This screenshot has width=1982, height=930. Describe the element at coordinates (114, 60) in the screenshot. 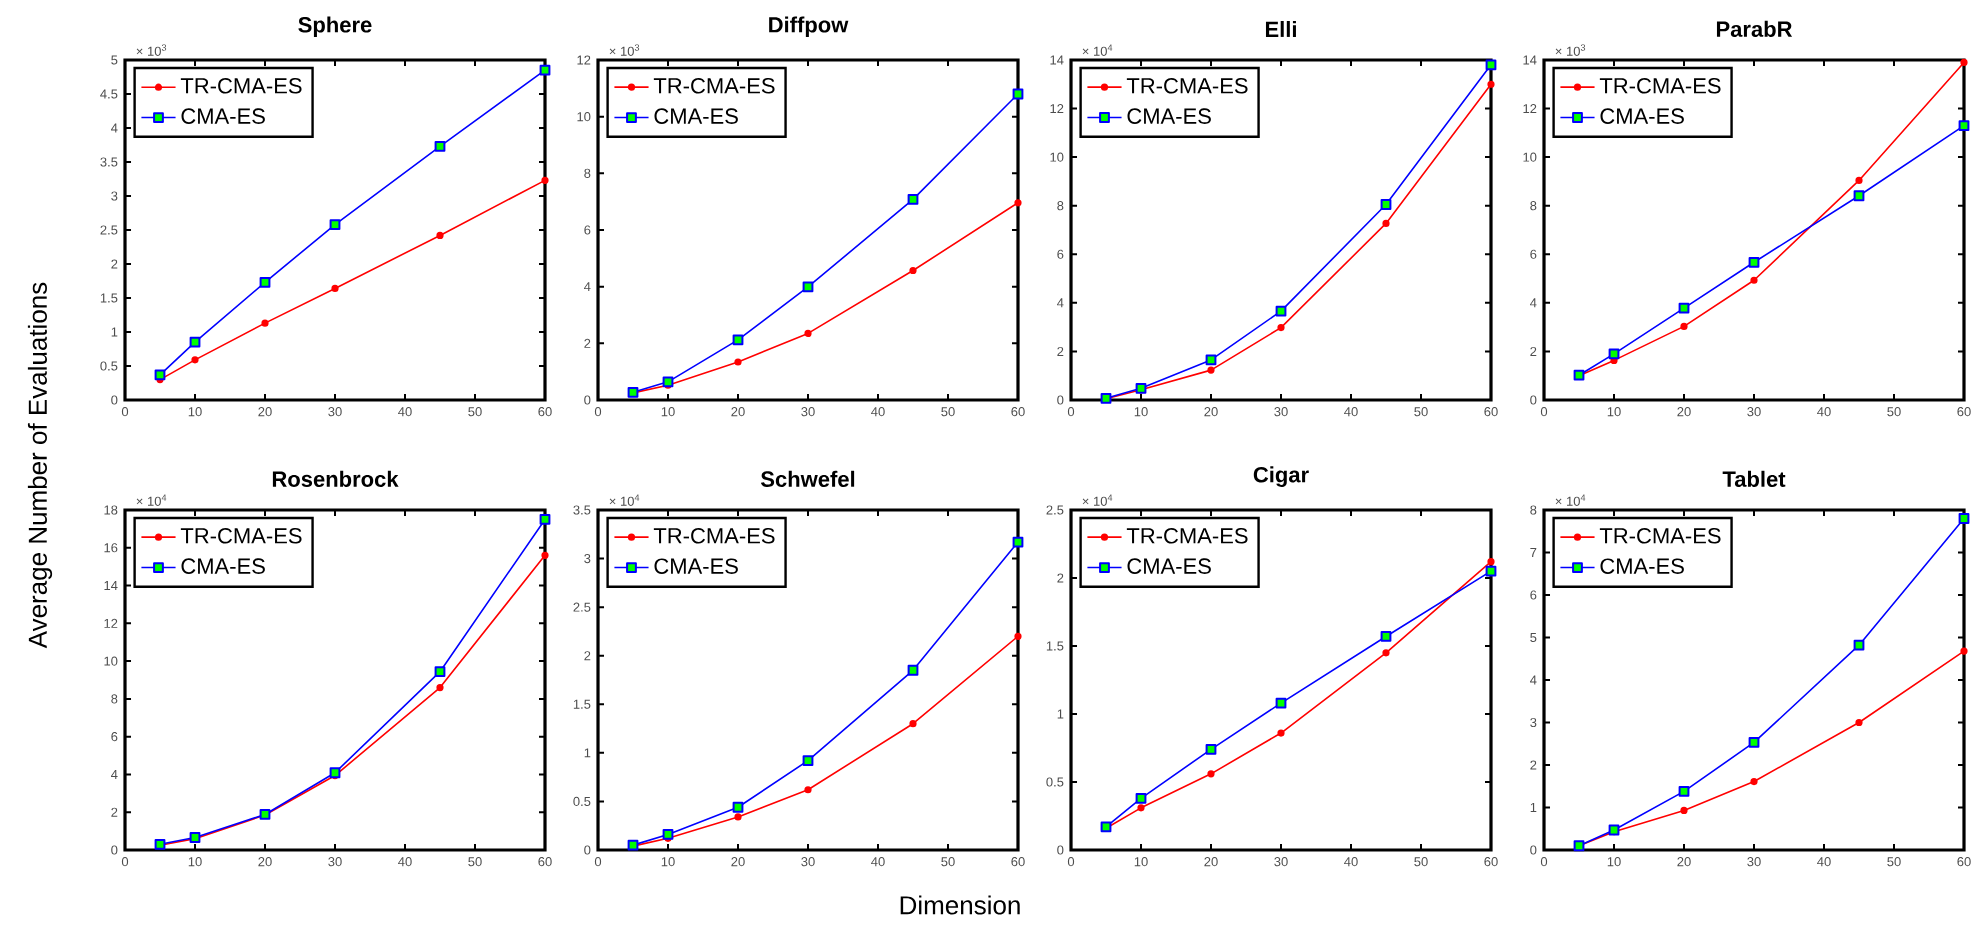

I see `y-tick-label: 5` at that location.